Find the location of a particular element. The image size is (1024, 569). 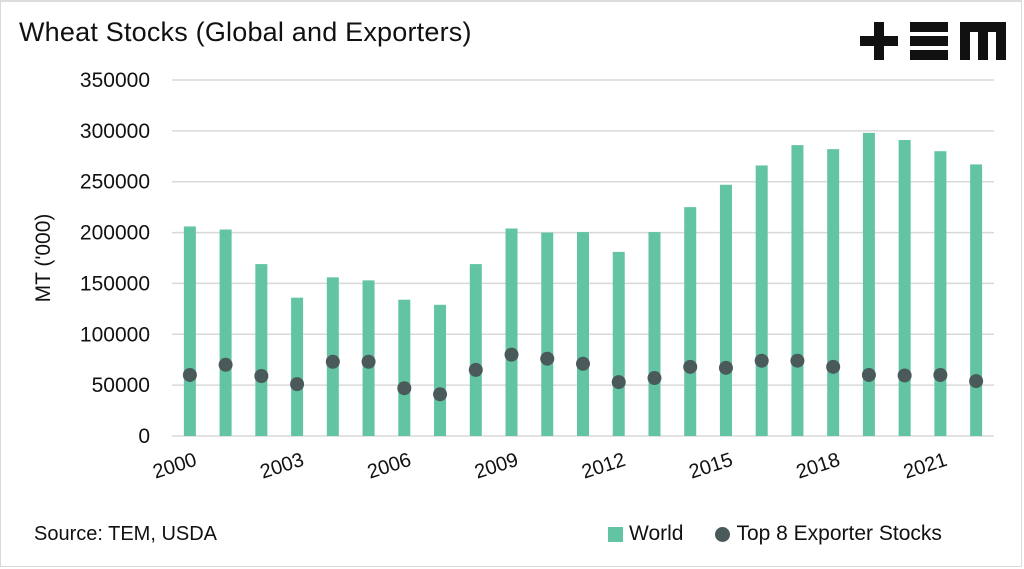

logo-m-icon is located at coordinates (983, 41).